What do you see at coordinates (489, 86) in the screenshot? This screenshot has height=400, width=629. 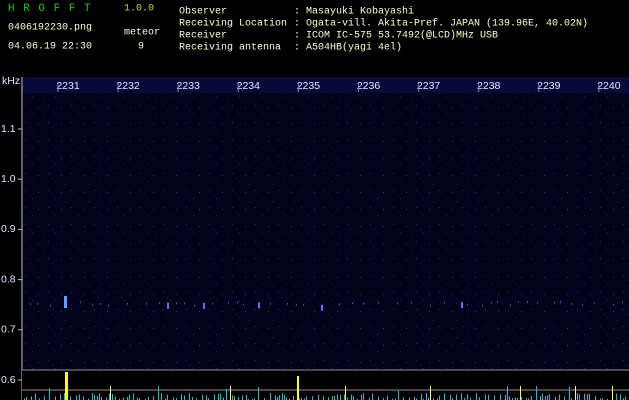 I see `time-label: 2238` at bounding box center [489, 86].